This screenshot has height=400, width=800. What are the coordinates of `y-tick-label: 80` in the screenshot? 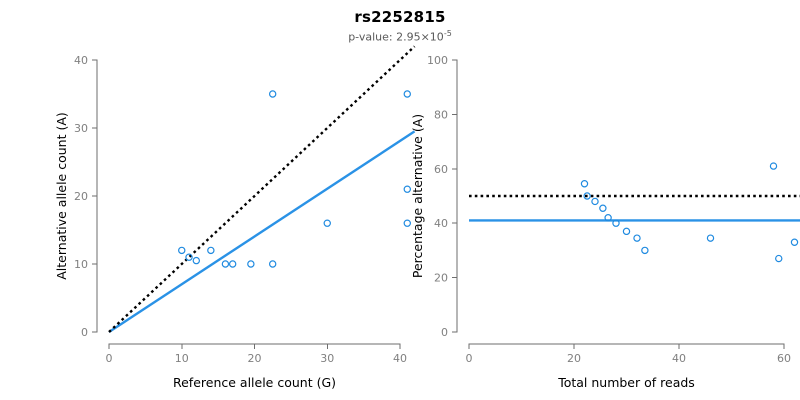 It's located at (441, 114).